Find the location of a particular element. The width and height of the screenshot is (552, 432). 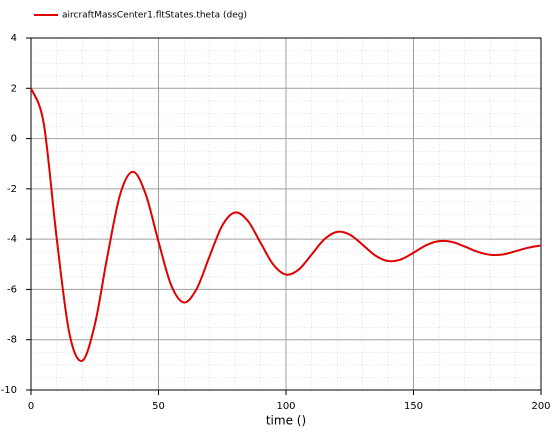

y-tick-label: 0 is located at coordinates (14, 139).